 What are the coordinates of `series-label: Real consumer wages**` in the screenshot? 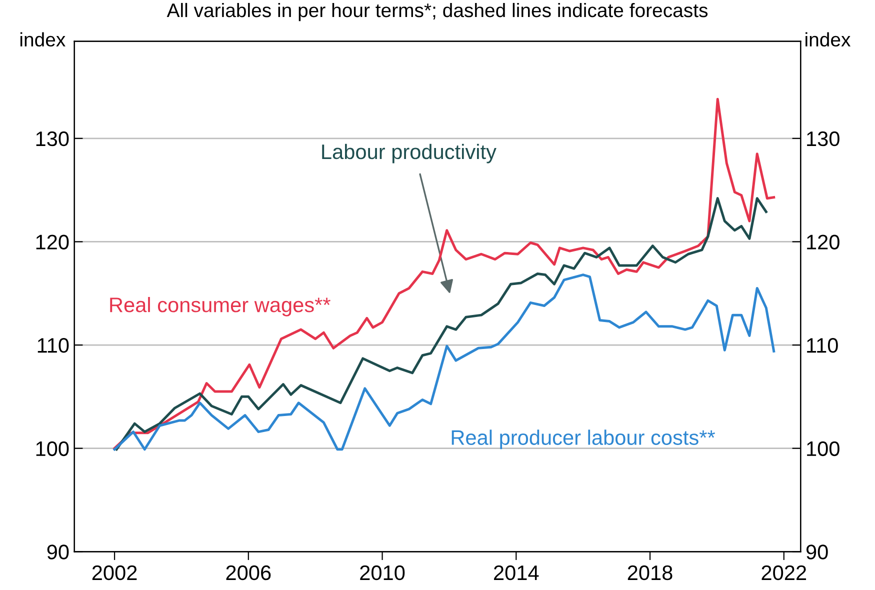 It's located at (220, 306).